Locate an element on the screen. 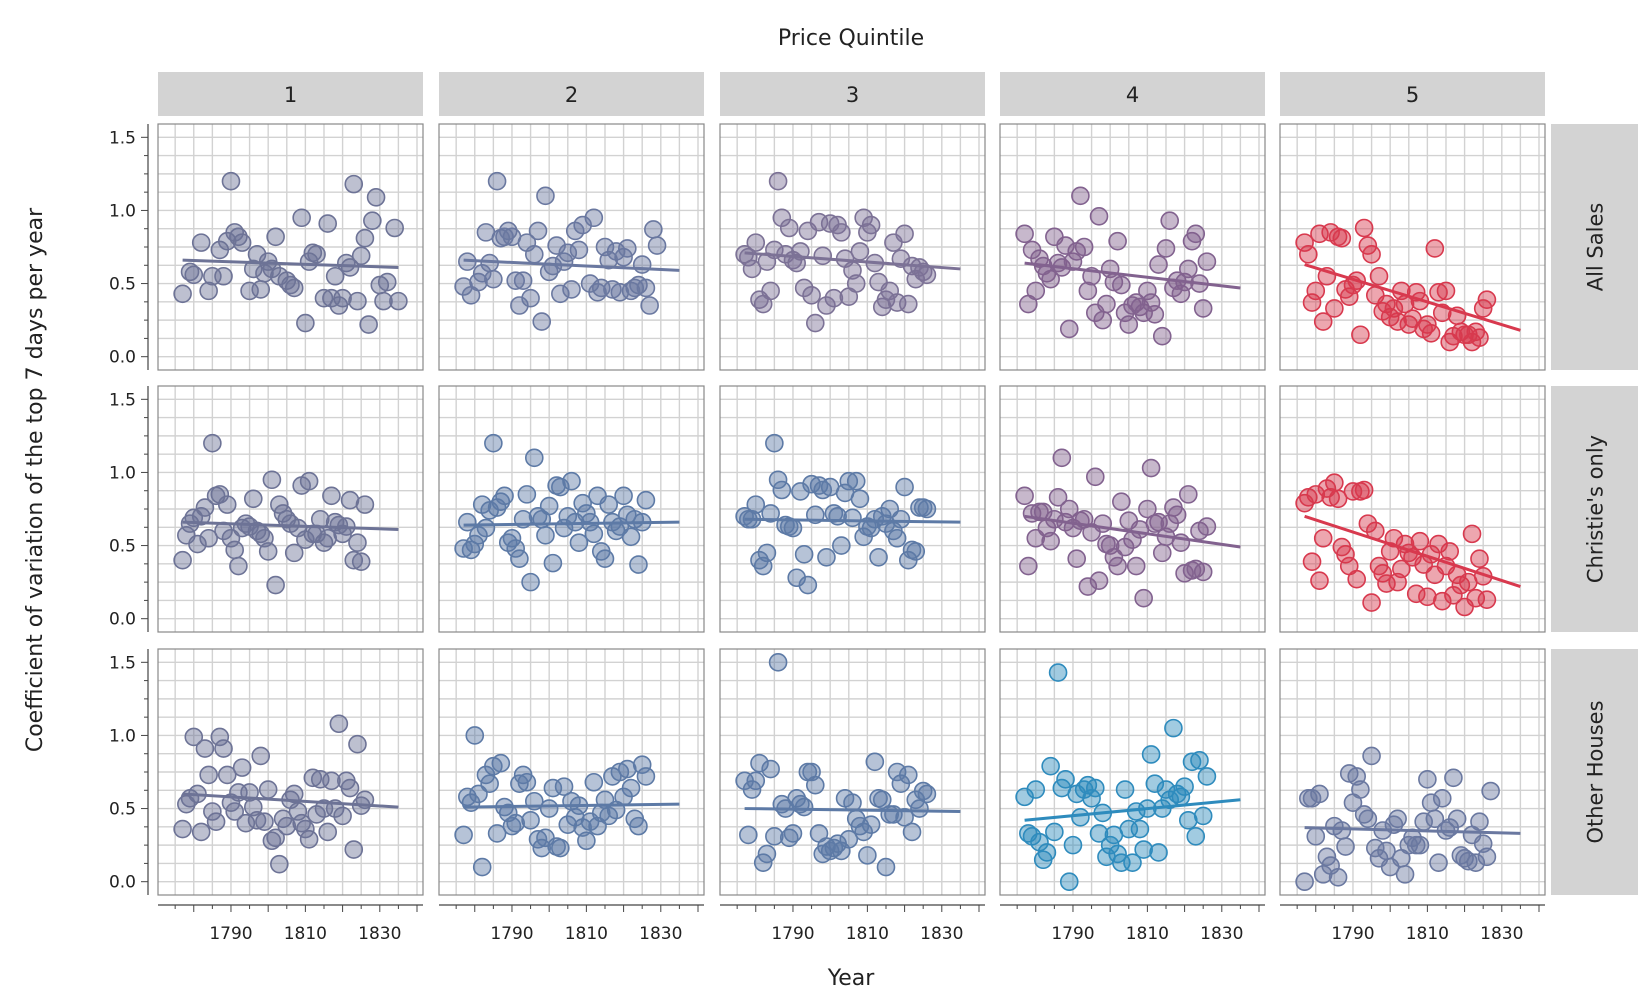 The width and height of the screenshot is (1652, 1008). trend-line is located at coordinates (290, 800).